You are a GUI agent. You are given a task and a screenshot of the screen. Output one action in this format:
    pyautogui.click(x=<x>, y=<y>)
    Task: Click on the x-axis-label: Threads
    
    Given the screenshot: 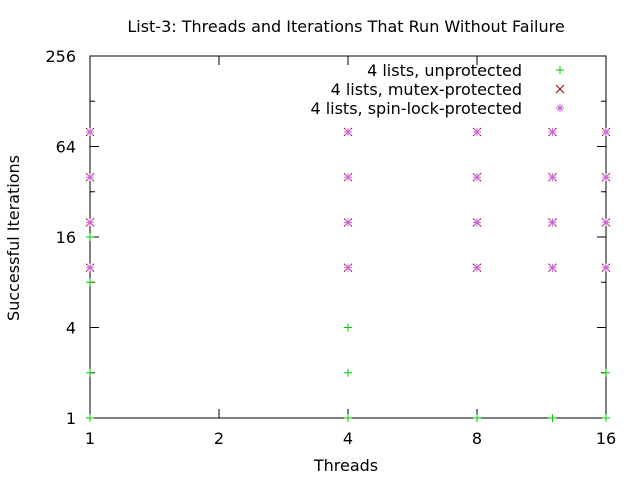 What is the action you would take?
    pyautogui.click(x=345, y=465)
    